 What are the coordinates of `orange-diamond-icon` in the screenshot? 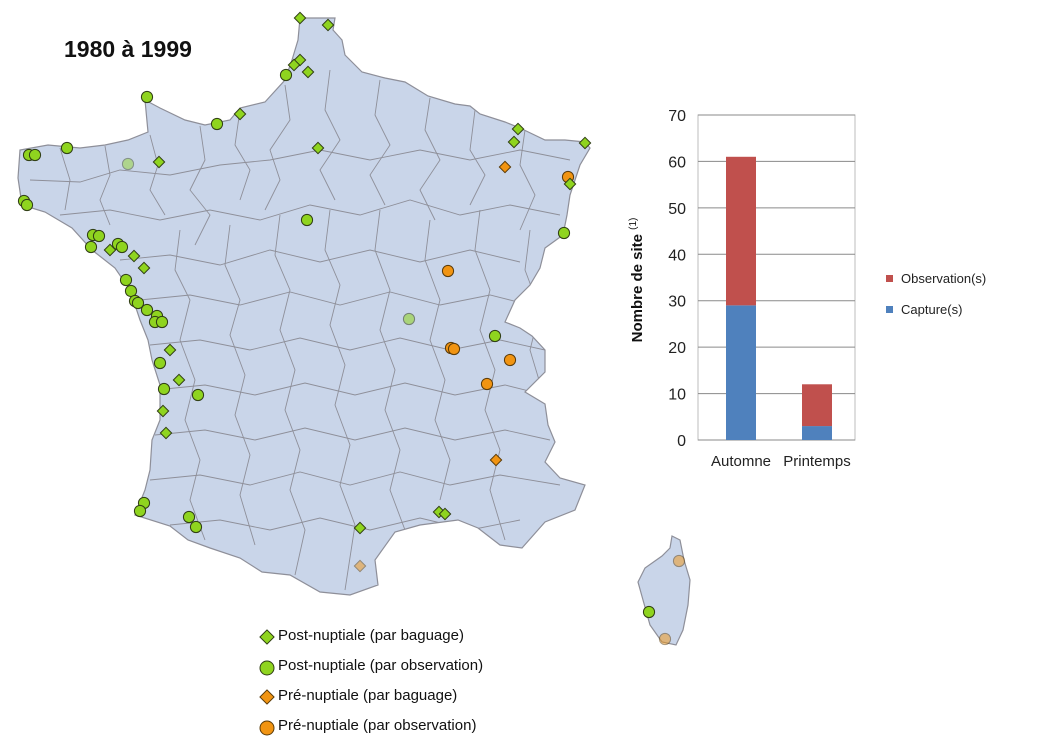 It's located at (267, 697).